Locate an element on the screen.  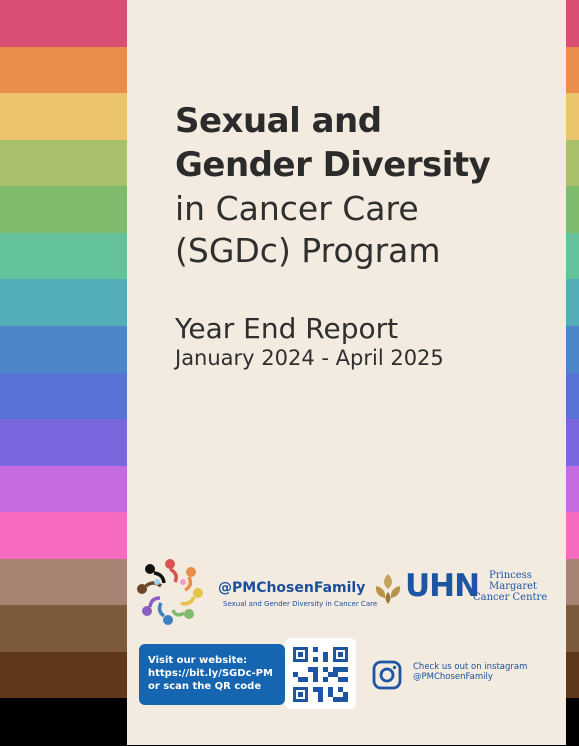
instagram-line-1: Check us out on instagram is located at coordinates (470, 667).